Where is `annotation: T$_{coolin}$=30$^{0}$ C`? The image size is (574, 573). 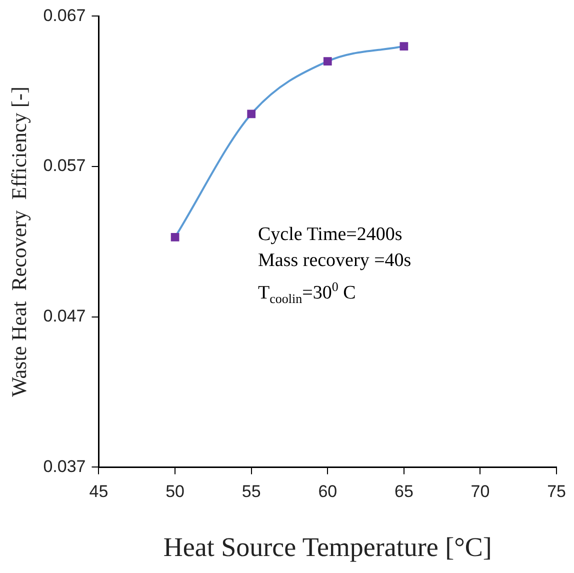 annotation: T$_{coolin}$=30$^{0}$ C is located at coordinates (307, 293).